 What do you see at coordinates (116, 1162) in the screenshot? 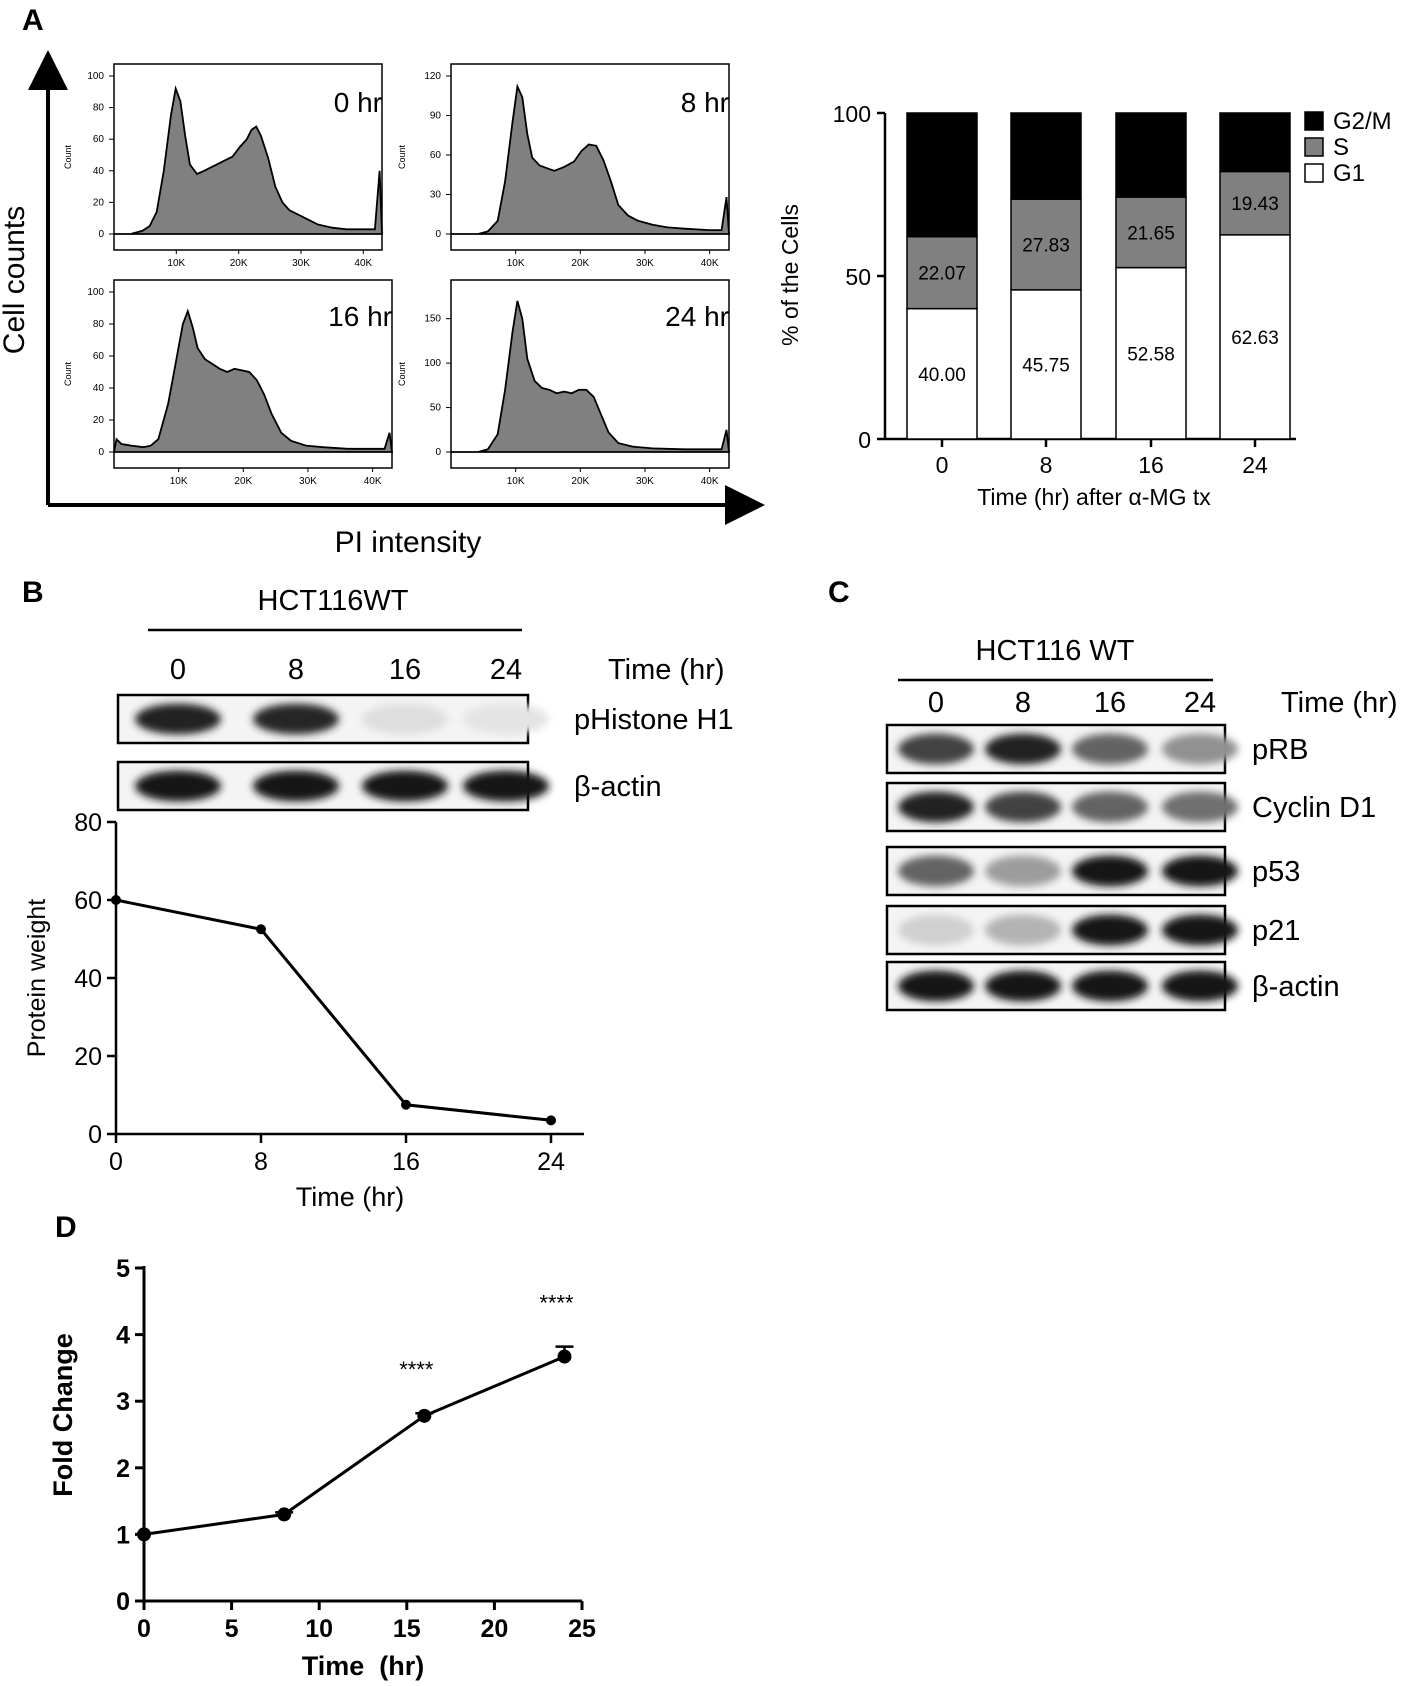
I see `xtick-label: 0` at bounding box center [116, 1162].